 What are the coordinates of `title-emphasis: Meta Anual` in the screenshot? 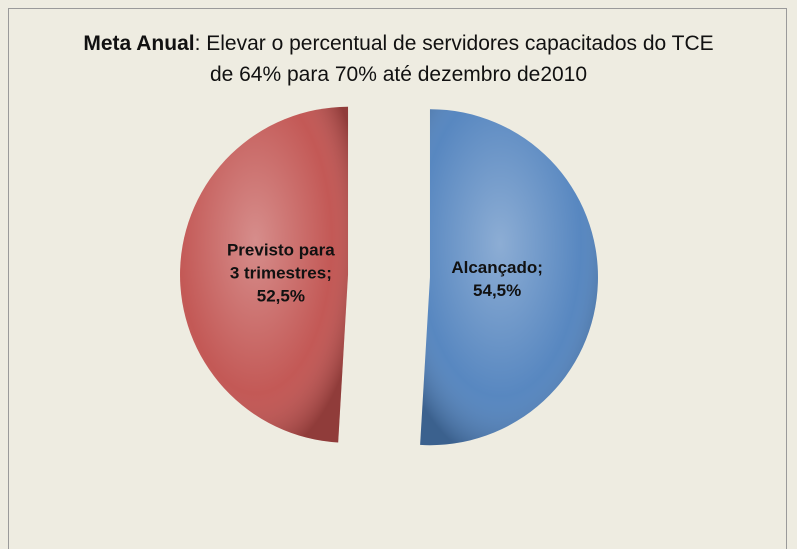 It's located at (139, 43).